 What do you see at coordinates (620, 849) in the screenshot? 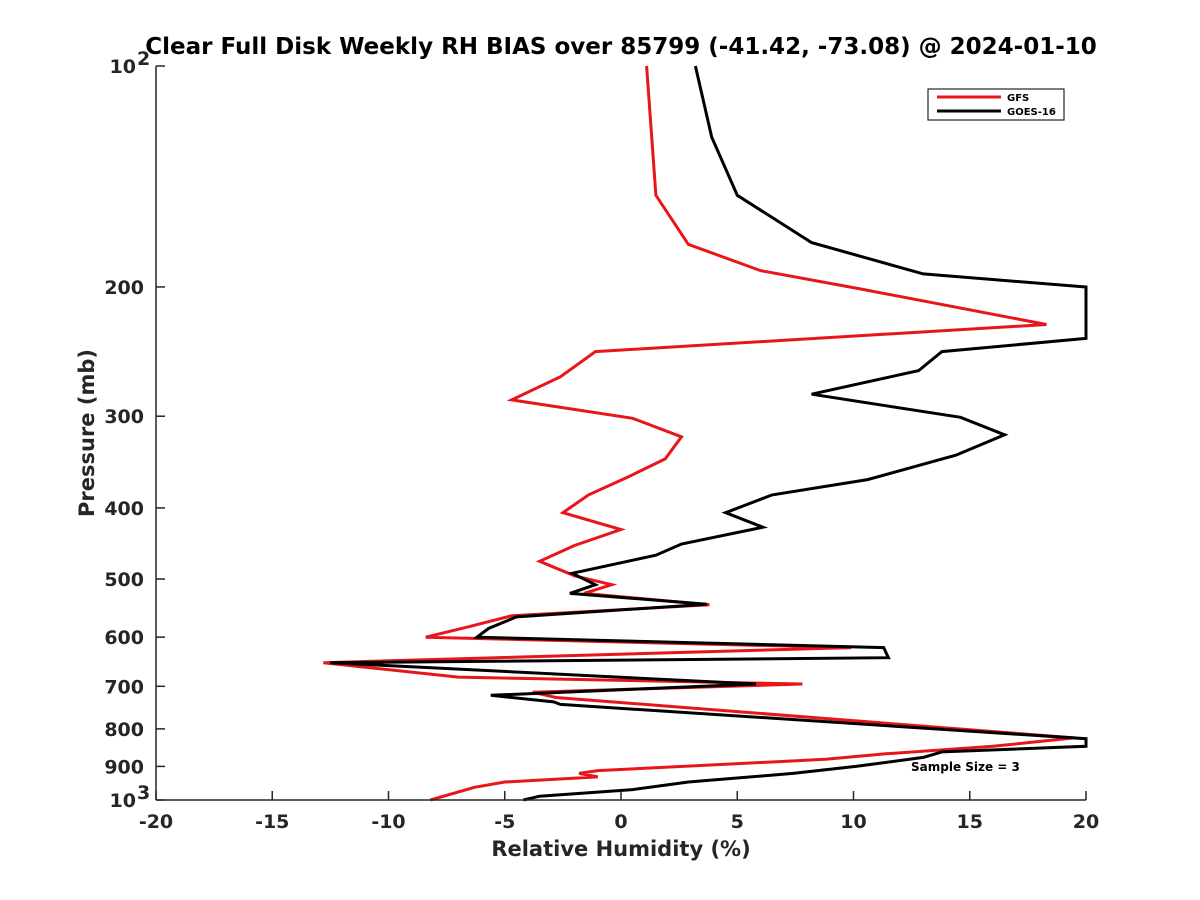
I see `x-axis-label: Relative Humidity (%)` at bounding box center [620, 849].